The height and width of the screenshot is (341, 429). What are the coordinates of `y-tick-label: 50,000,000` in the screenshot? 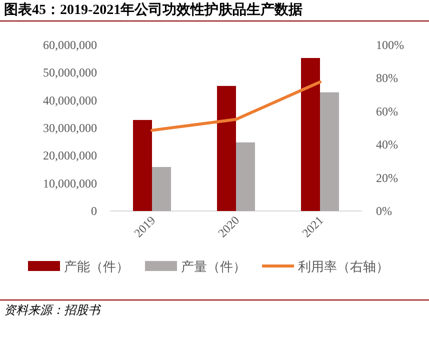 It's located at (70, 73).